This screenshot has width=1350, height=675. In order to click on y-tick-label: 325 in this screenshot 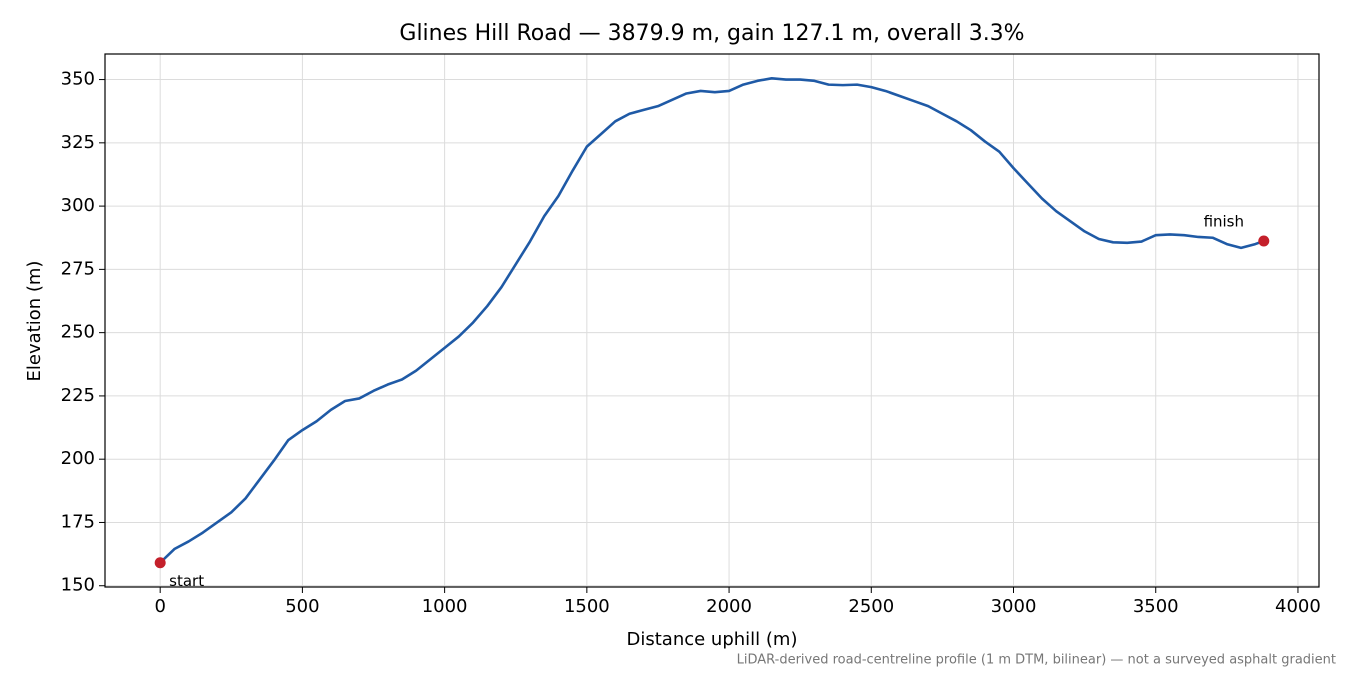, I will do `click(78, 142)`.